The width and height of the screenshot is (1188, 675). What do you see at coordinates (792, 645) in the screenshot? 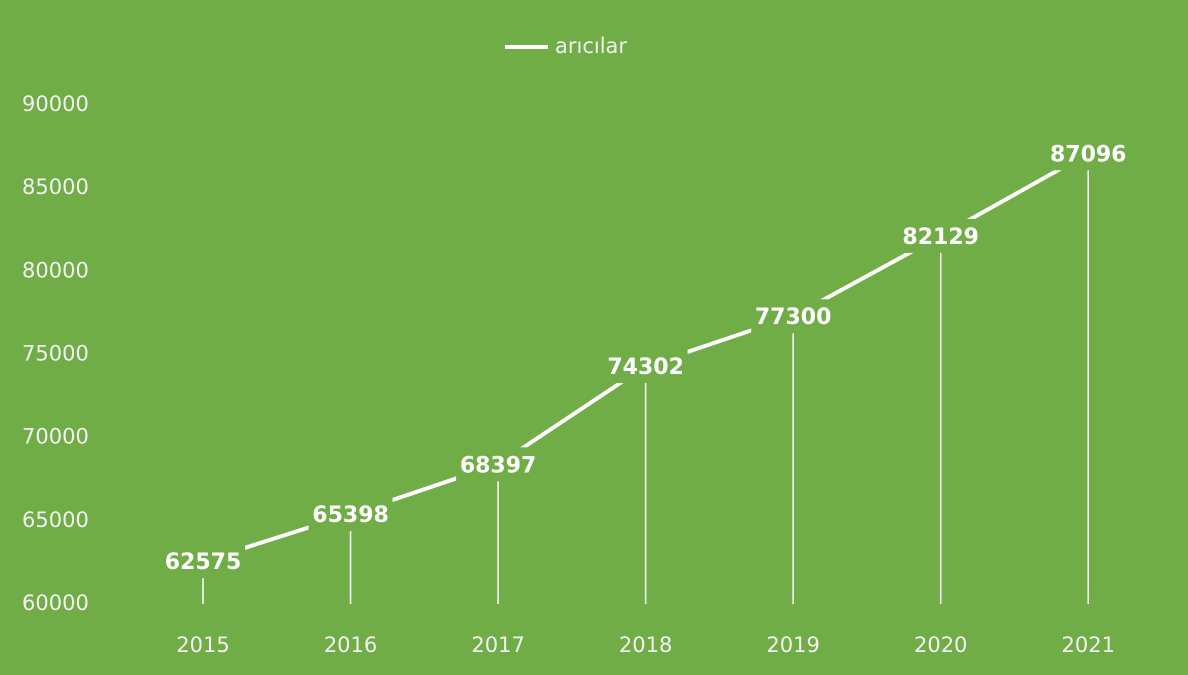
I see `x-tick-label: 2019` at bounding box center [792, 645].